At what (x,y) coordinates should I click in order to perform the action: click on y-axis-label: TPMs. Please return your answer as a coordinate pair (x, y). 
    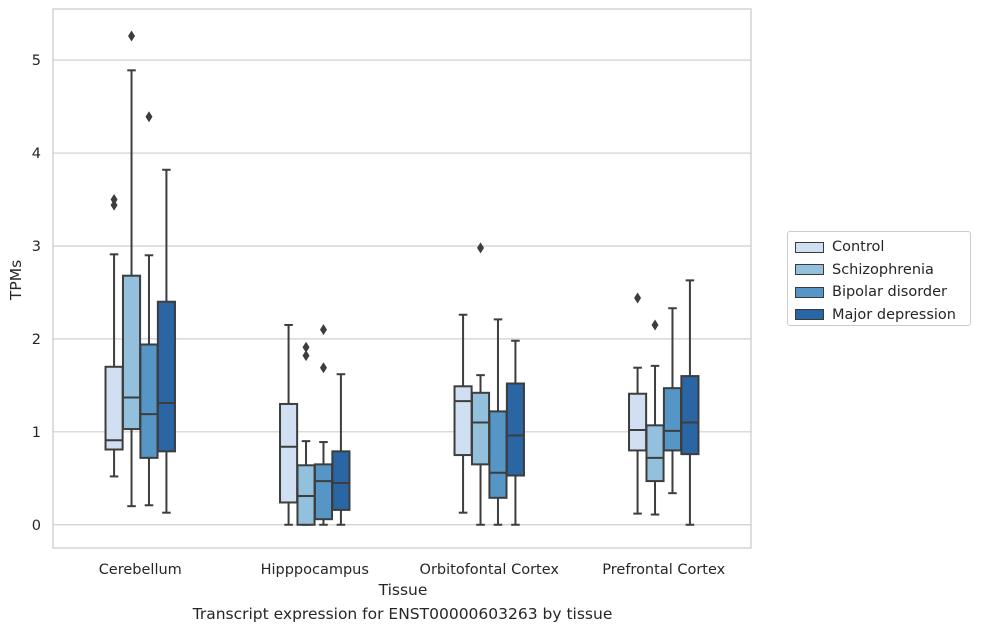
    Looking at the image, I should click on (16, 280).